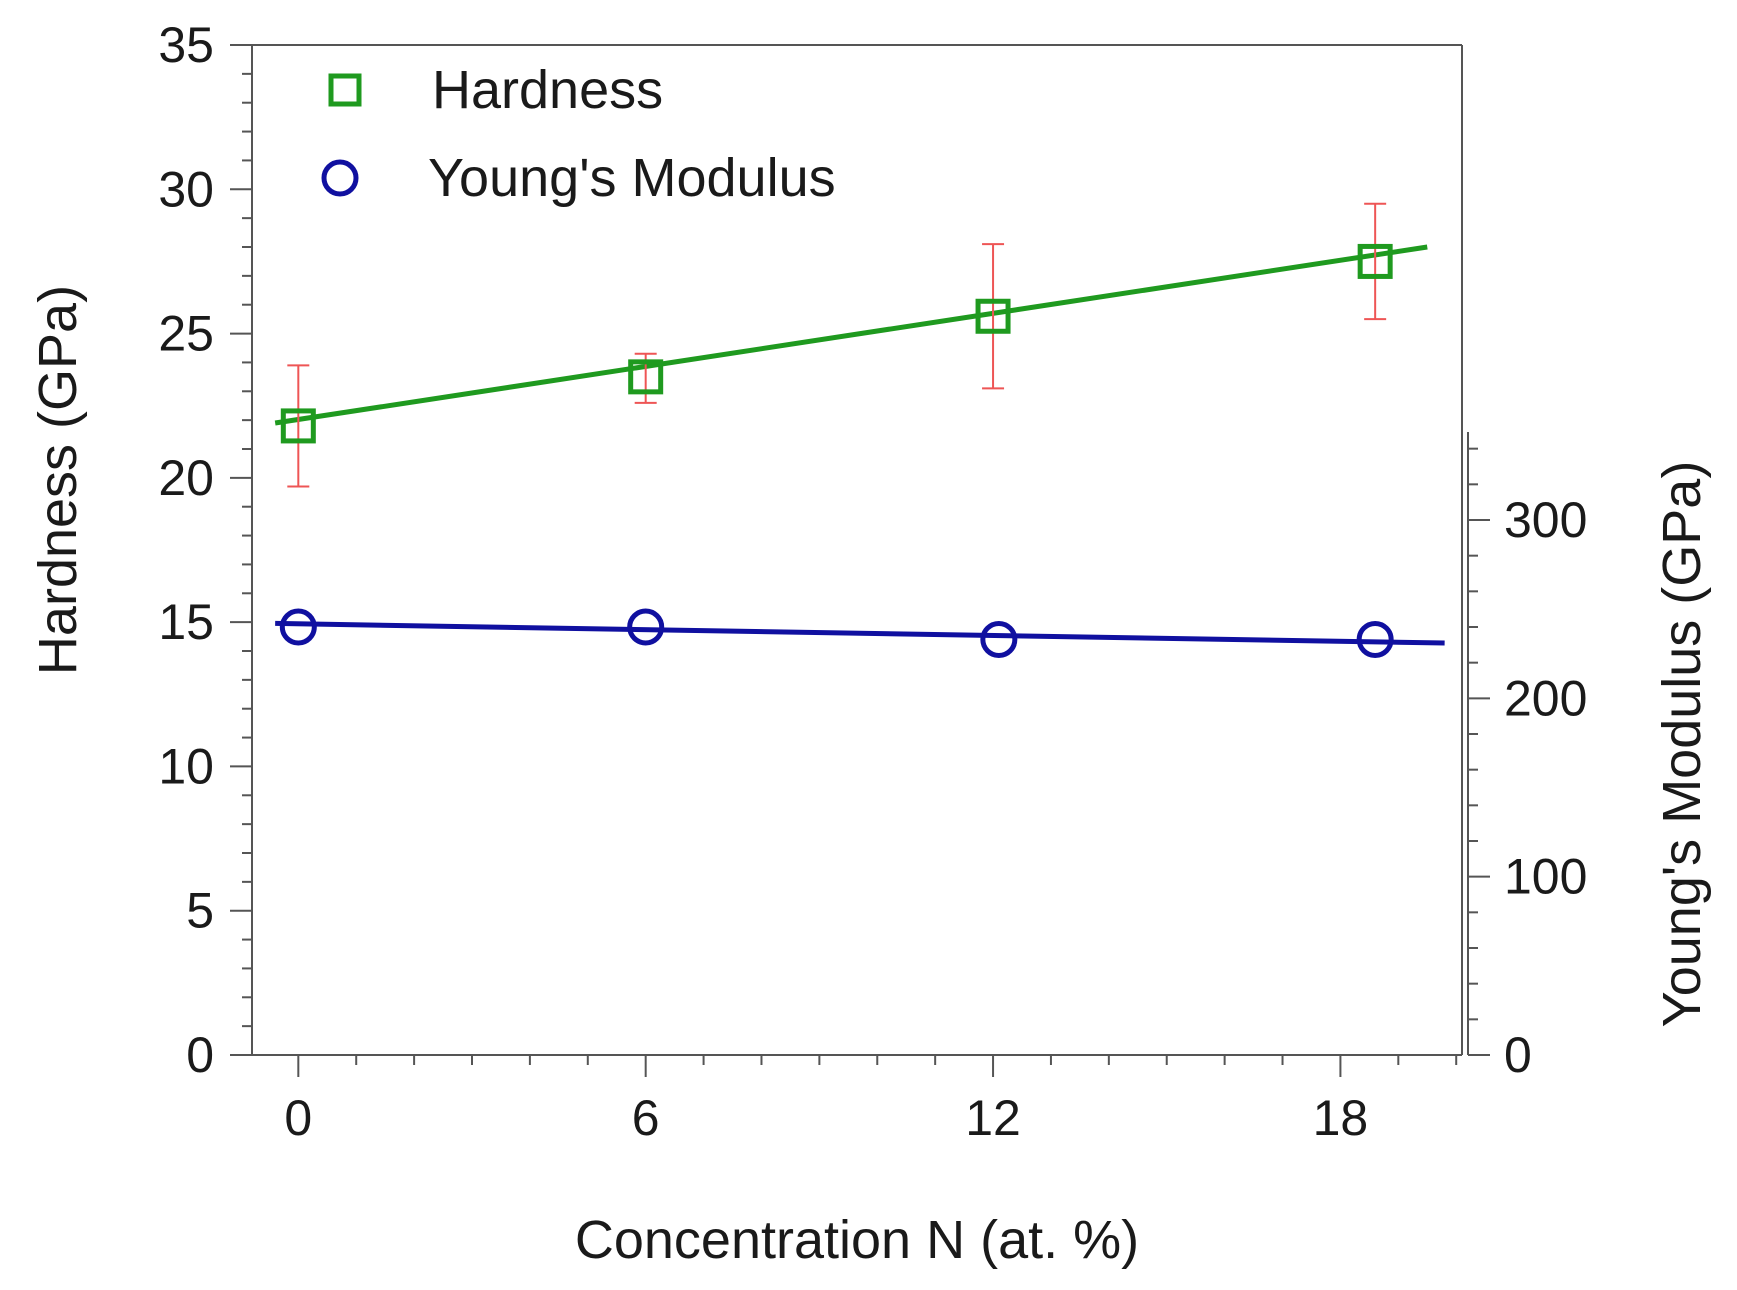 This screenshot has width=1737, height=1290. What do you see at coordinates (646, 1118) in the screenshot?
I see `x-tick-label: 6` at bounding box center [646, 1118].